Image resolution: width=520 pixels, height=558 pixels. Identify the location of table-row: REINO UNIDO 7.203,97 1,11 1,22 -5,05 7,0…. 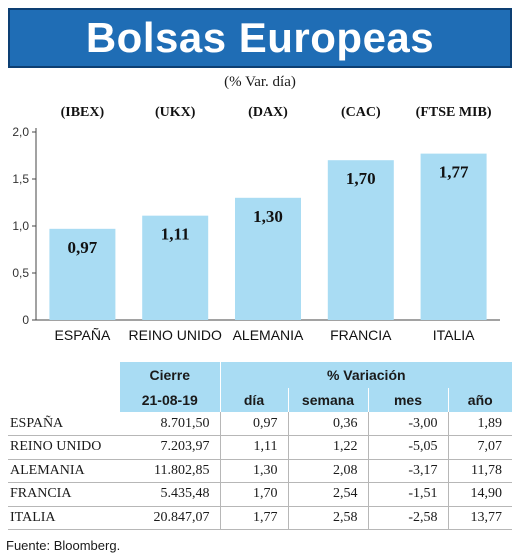
(260, 447).